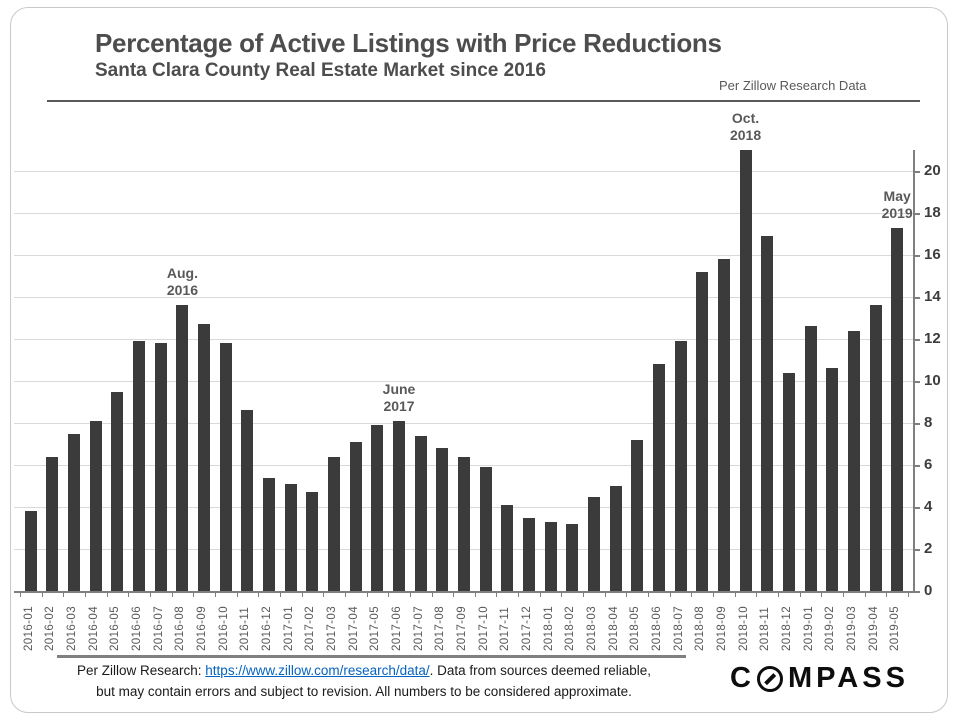 The height and width of the screenshot is (720, 960). What do you see at coordinates (613, 628) in the screenshot?
I see `x-label-2018-04: 2018-04` at bounding box center [613, 628].